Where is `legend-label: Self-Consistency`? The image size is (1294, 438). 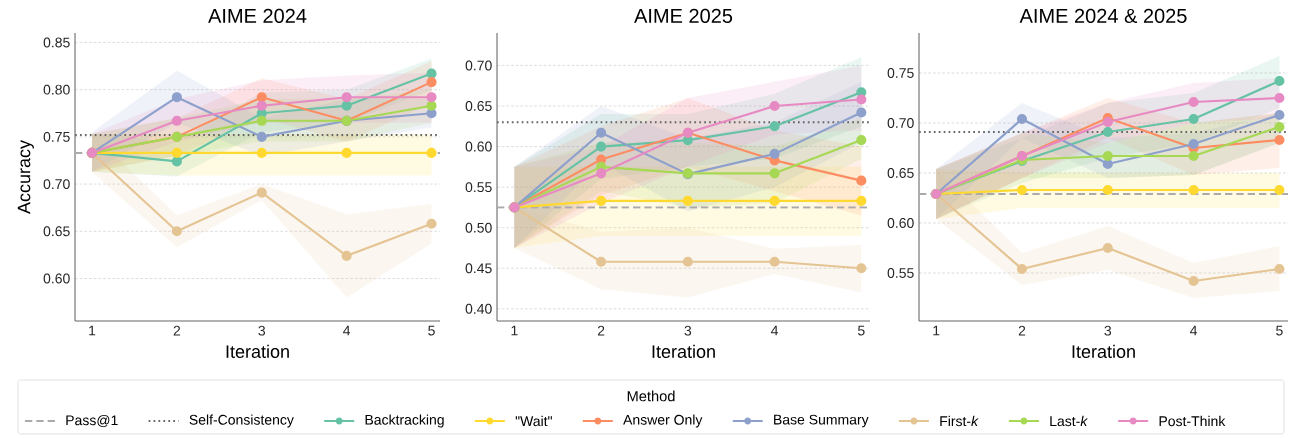
legend-label: Self-Consistency is located at coordinates (241, 421).